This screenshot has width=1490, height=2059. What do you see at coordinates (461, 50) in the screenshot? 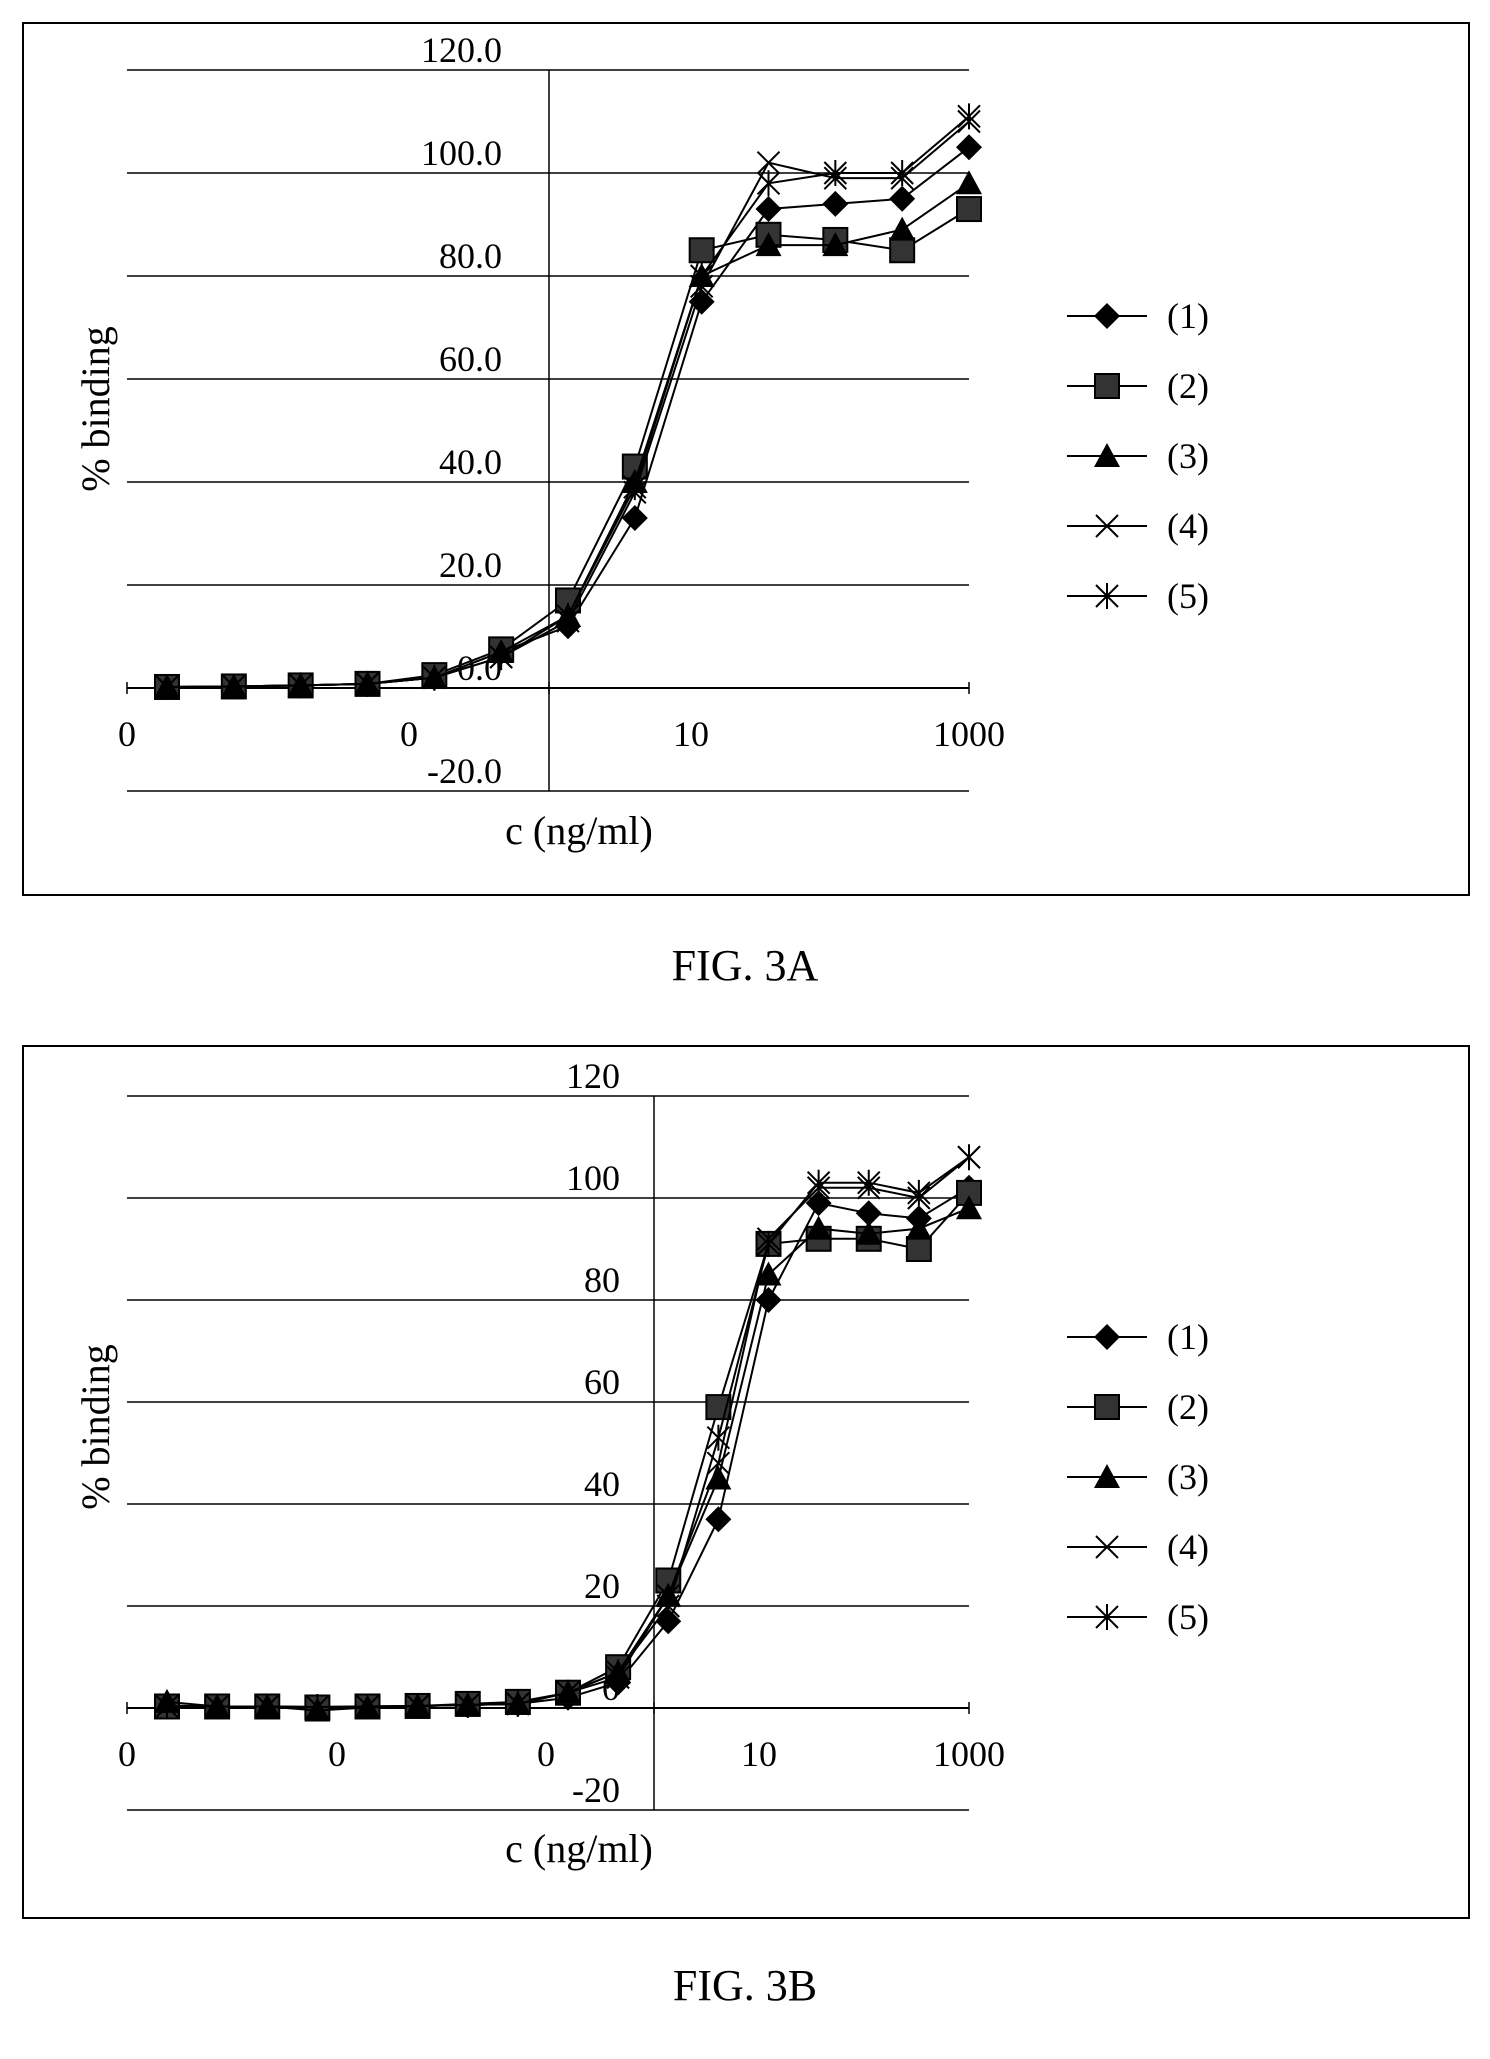
I see `y-tick-label: 120.0` at bounding box center [461, 50].